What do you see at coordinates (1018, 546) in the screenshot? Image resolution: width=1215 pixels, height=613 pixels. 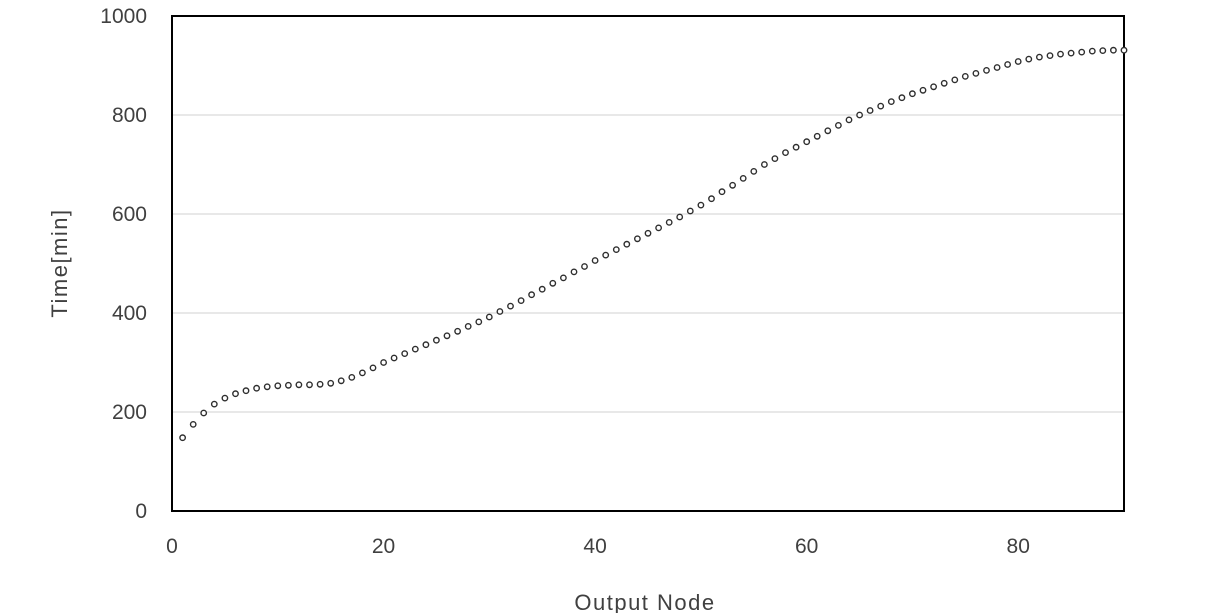 I see `x-tick-label: 80` at bounding box center [1018, 546].